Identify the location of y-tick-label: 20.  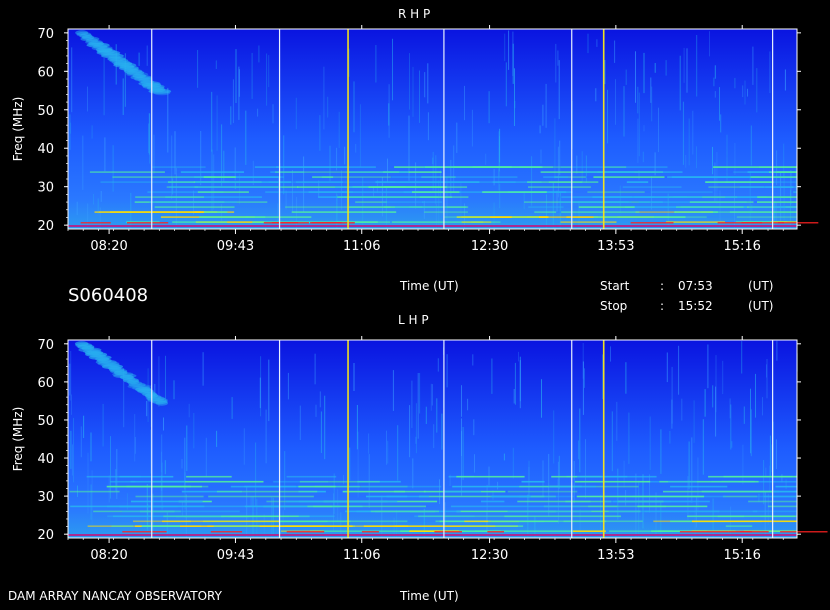
(45, 226).